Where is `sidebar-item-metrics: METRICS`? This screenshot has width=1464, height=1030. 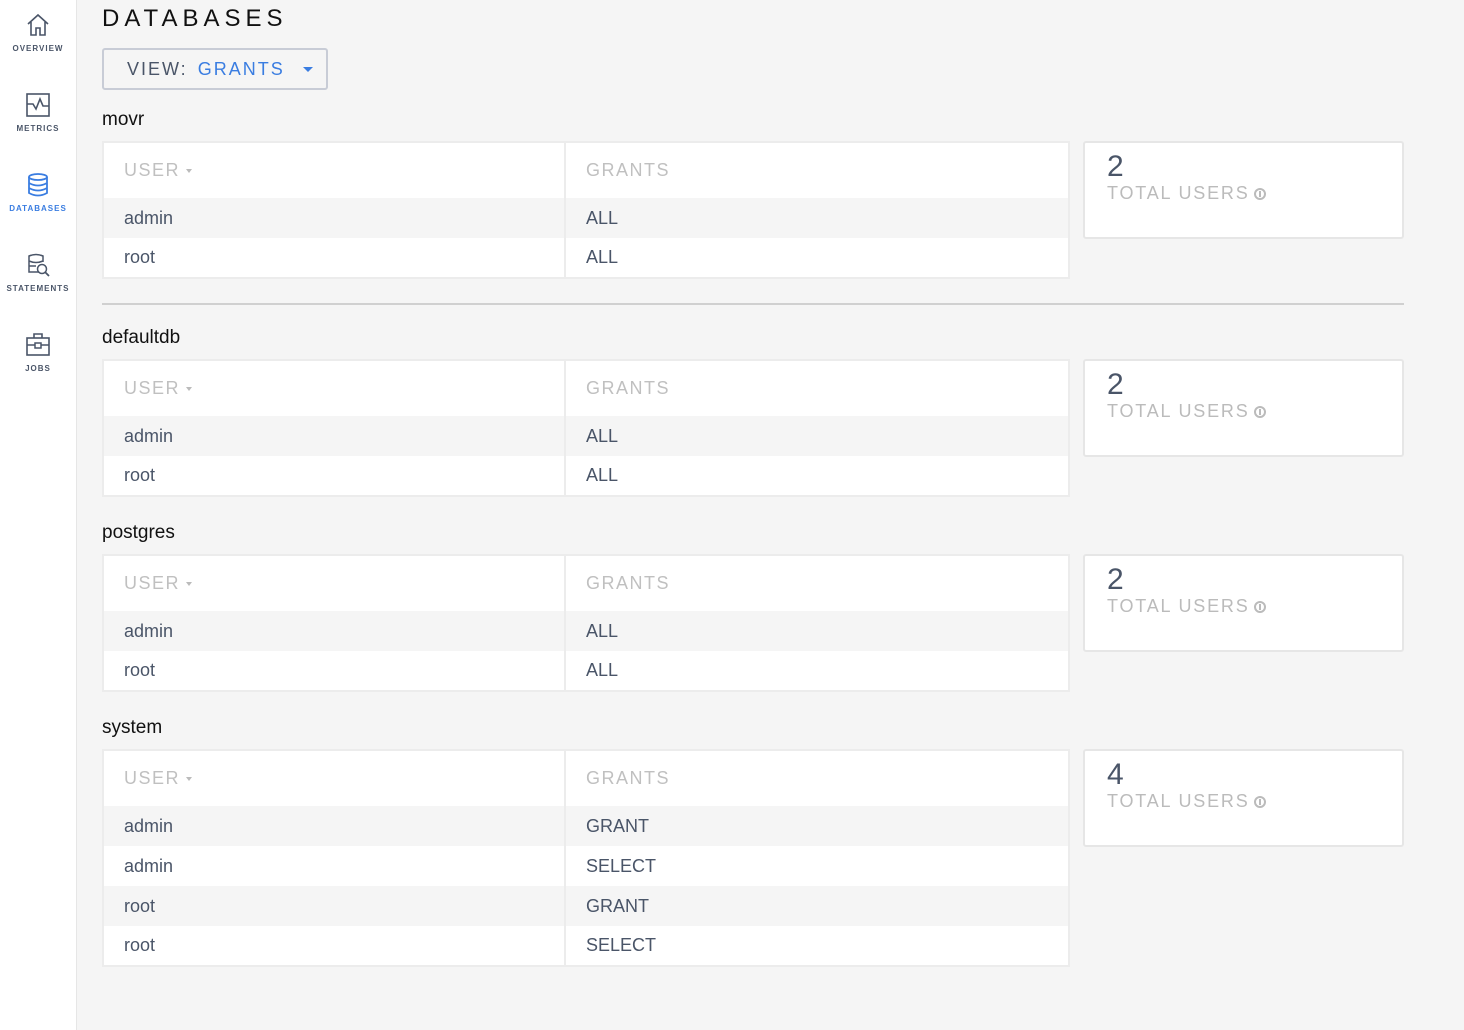 sidebar-item-metrics: METRICS is located at coordinates (38, 112).